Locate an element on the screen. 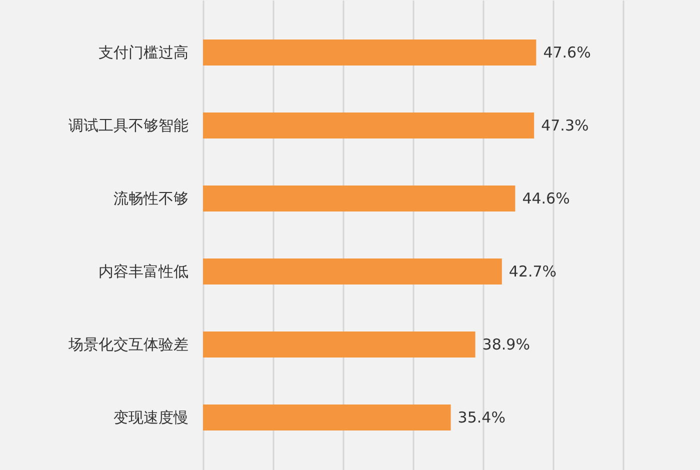 The image size is (700, 470). y-tick-label: 场景化交互体验差 is located at coordinates (128, 344).